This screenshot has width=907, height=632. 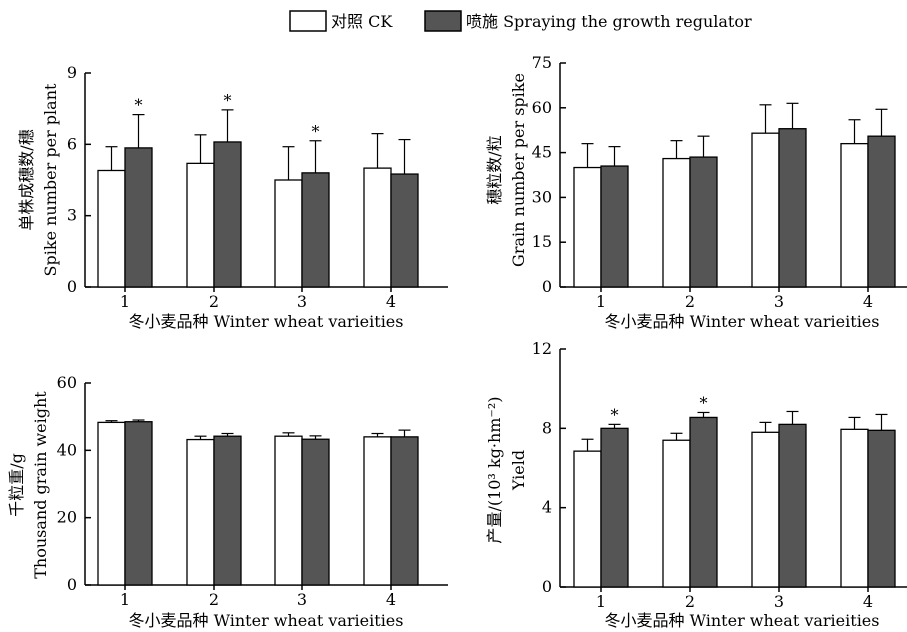 What do you see at coordinates (67, 449) in the screenshot?
I see `y-tick-label: 40` at bounding box center [67, 449].